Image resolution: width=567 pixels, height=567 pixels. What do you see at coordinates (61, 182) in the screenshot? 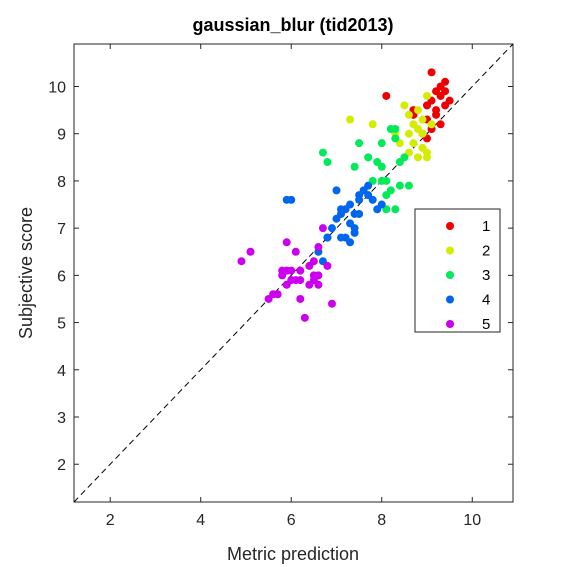
I see `y-tick-label: 8` at bounding box center [61, 182].